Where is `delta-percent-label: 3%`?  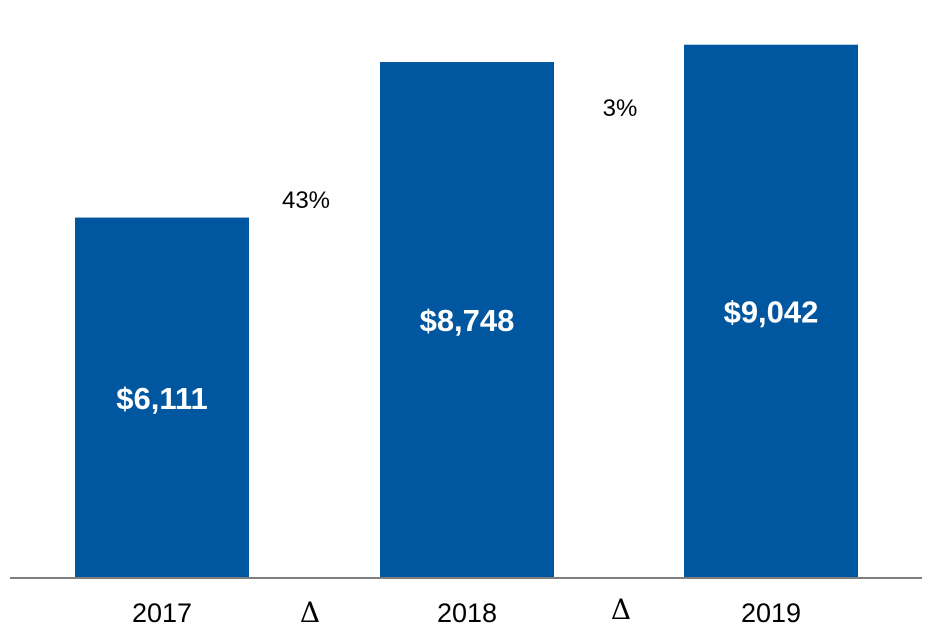 delta-percent-label: 3% is located at coordinates (620, 108).